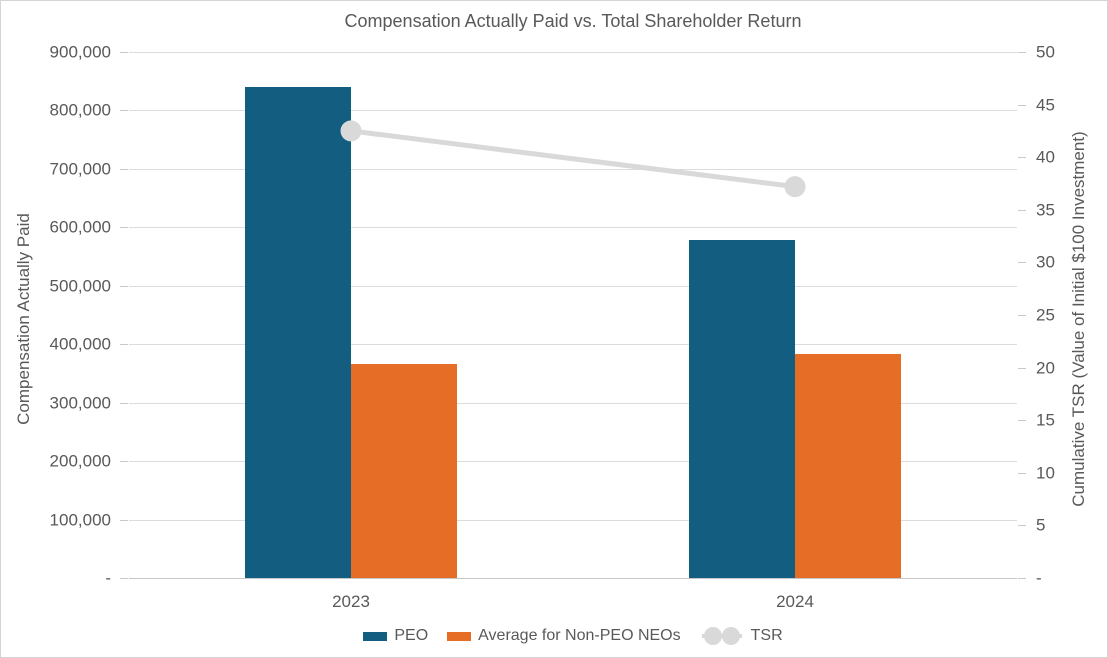 This screenshot has width=1108, height=658. What do you see at coordinates (1045, 315) in the screenshot?
I see `right-axis-tick-label: 25` at bounding box center [1045, 315].